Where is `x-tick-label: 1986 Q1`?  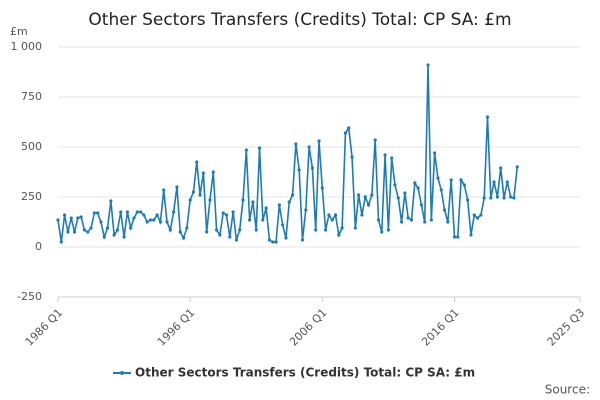 x-tick-label: 1986 Q1 is located at coordinates (44, 327).